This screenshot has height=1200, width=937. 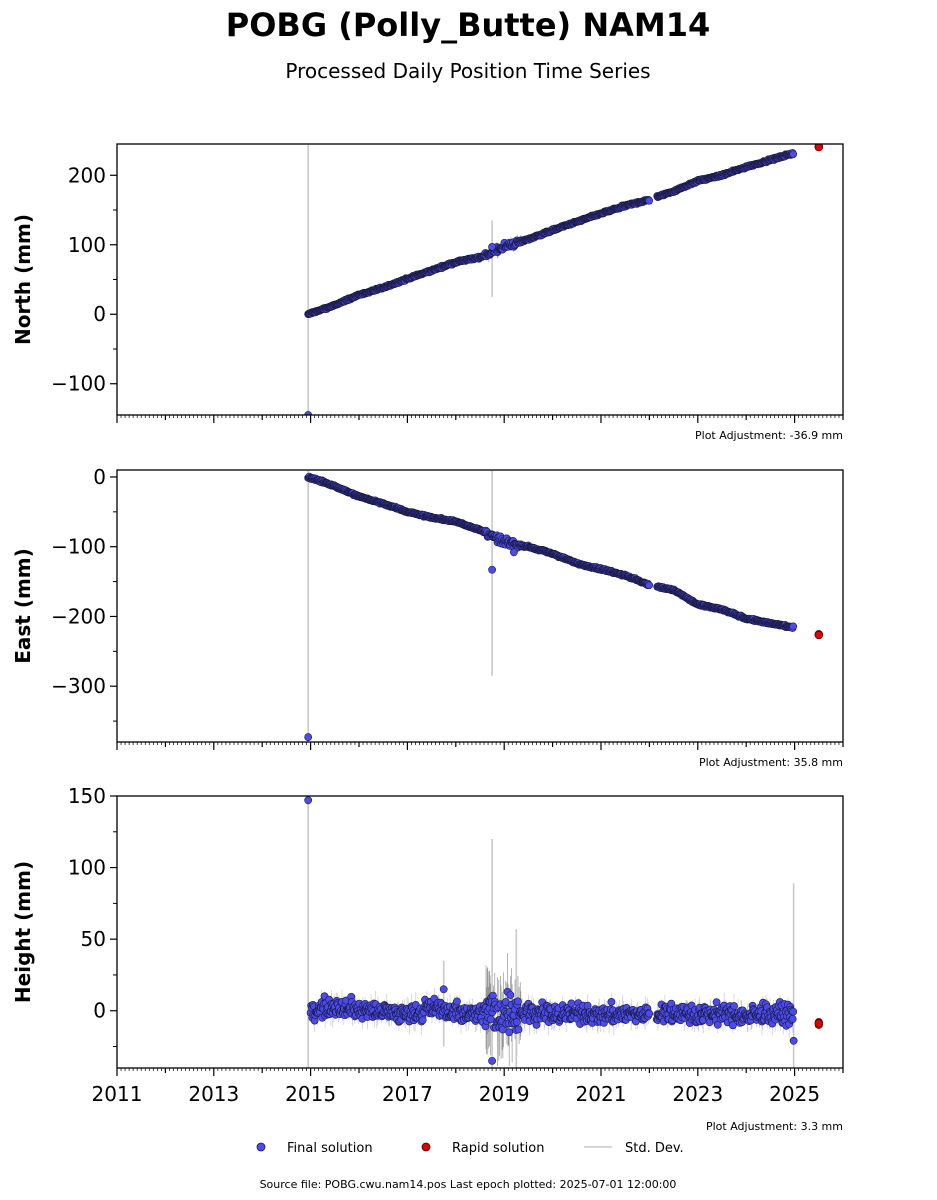 What do you see at coordinates (467, 71) in the screenshot?
I see `figure-subtitle: Processed Daily Position Time Series` at bounding box center [467, 71].